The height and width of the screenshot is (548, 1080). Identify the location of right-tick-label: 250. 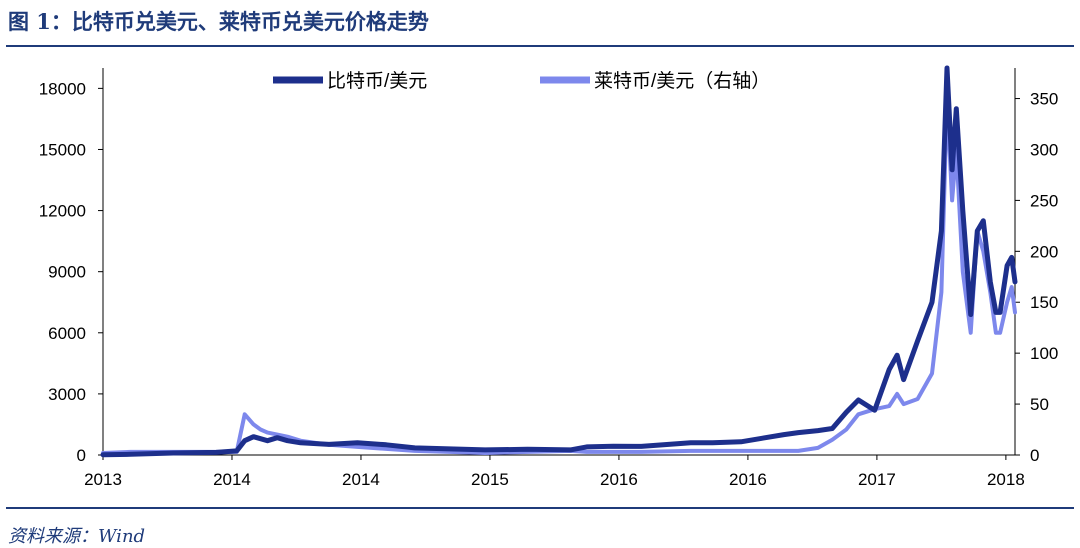
(1044, 200).